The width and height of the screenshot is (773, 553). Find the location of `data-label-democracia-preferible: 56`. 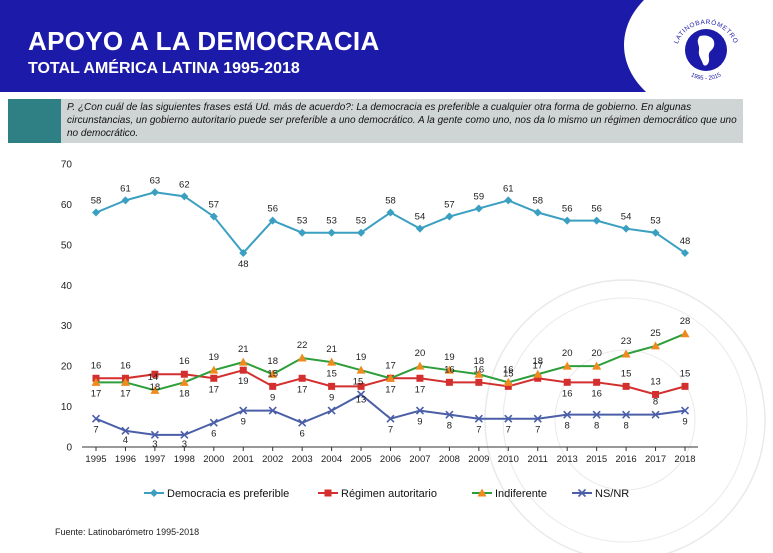

data-label-democracia-preferible: 56 is located at coordinates (272, 209).